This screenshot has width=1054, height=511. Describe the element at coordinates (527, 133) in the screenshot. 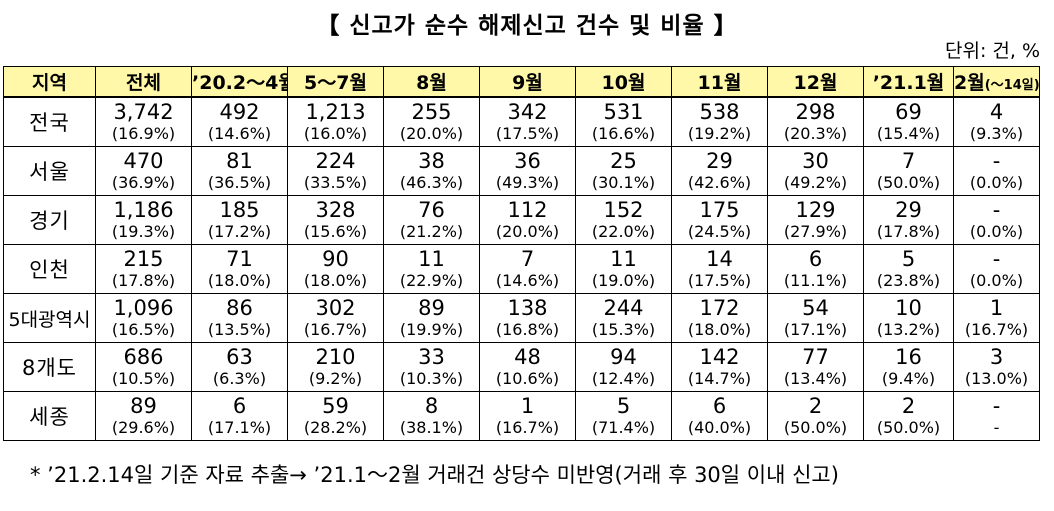

I see `percent-value: (17.5%)` at that location.